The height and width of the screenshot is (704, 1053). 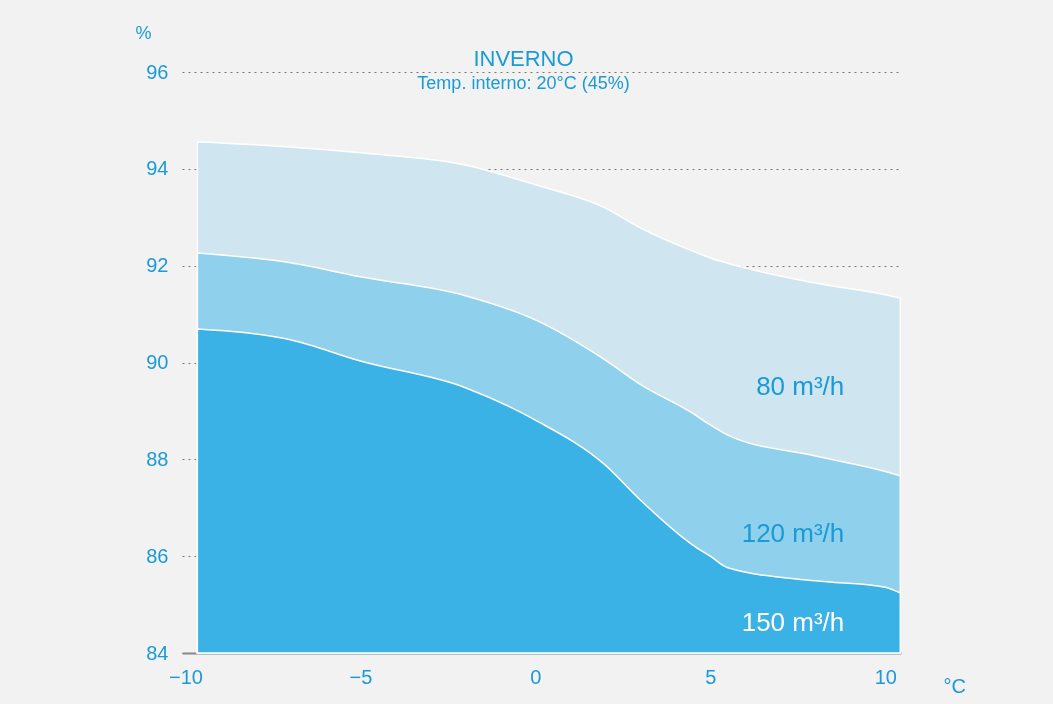 What do you see at coordinates (711, 676) in the screenshot?
I see `x-tick-label: 5` at bounding box center [711, 676].